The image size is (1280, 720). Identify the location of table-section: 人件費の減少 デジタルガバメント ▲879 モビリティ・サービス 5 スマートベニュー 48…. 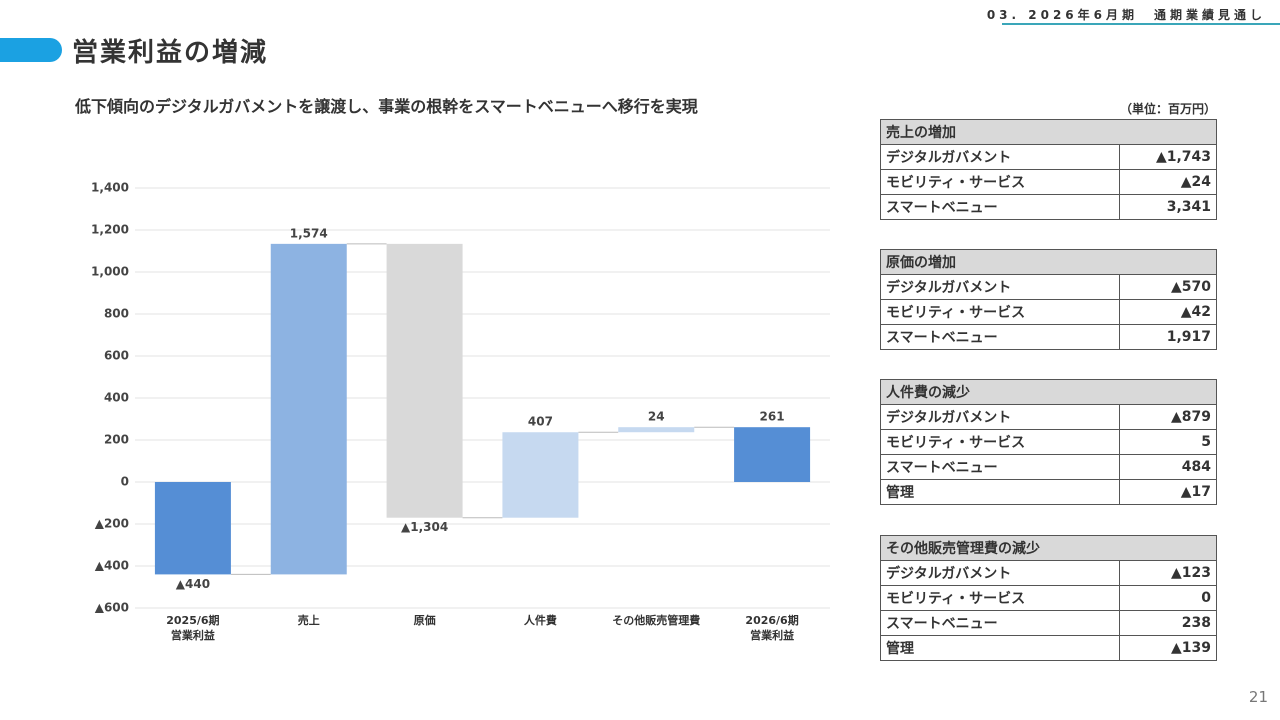
(1048, 442).